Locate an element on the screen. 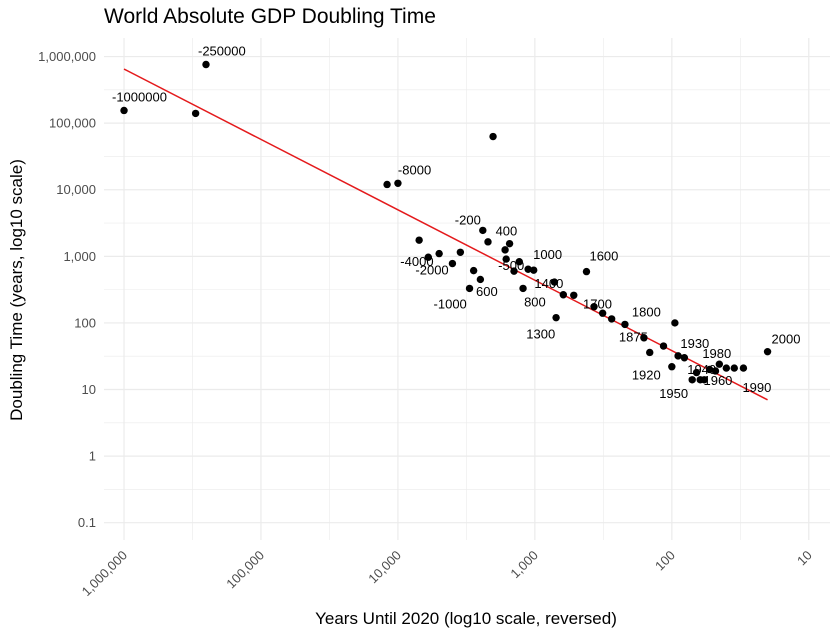 This screenshot has width=840, height=634. point-label: 1700 is located at coordinates (597, 304).